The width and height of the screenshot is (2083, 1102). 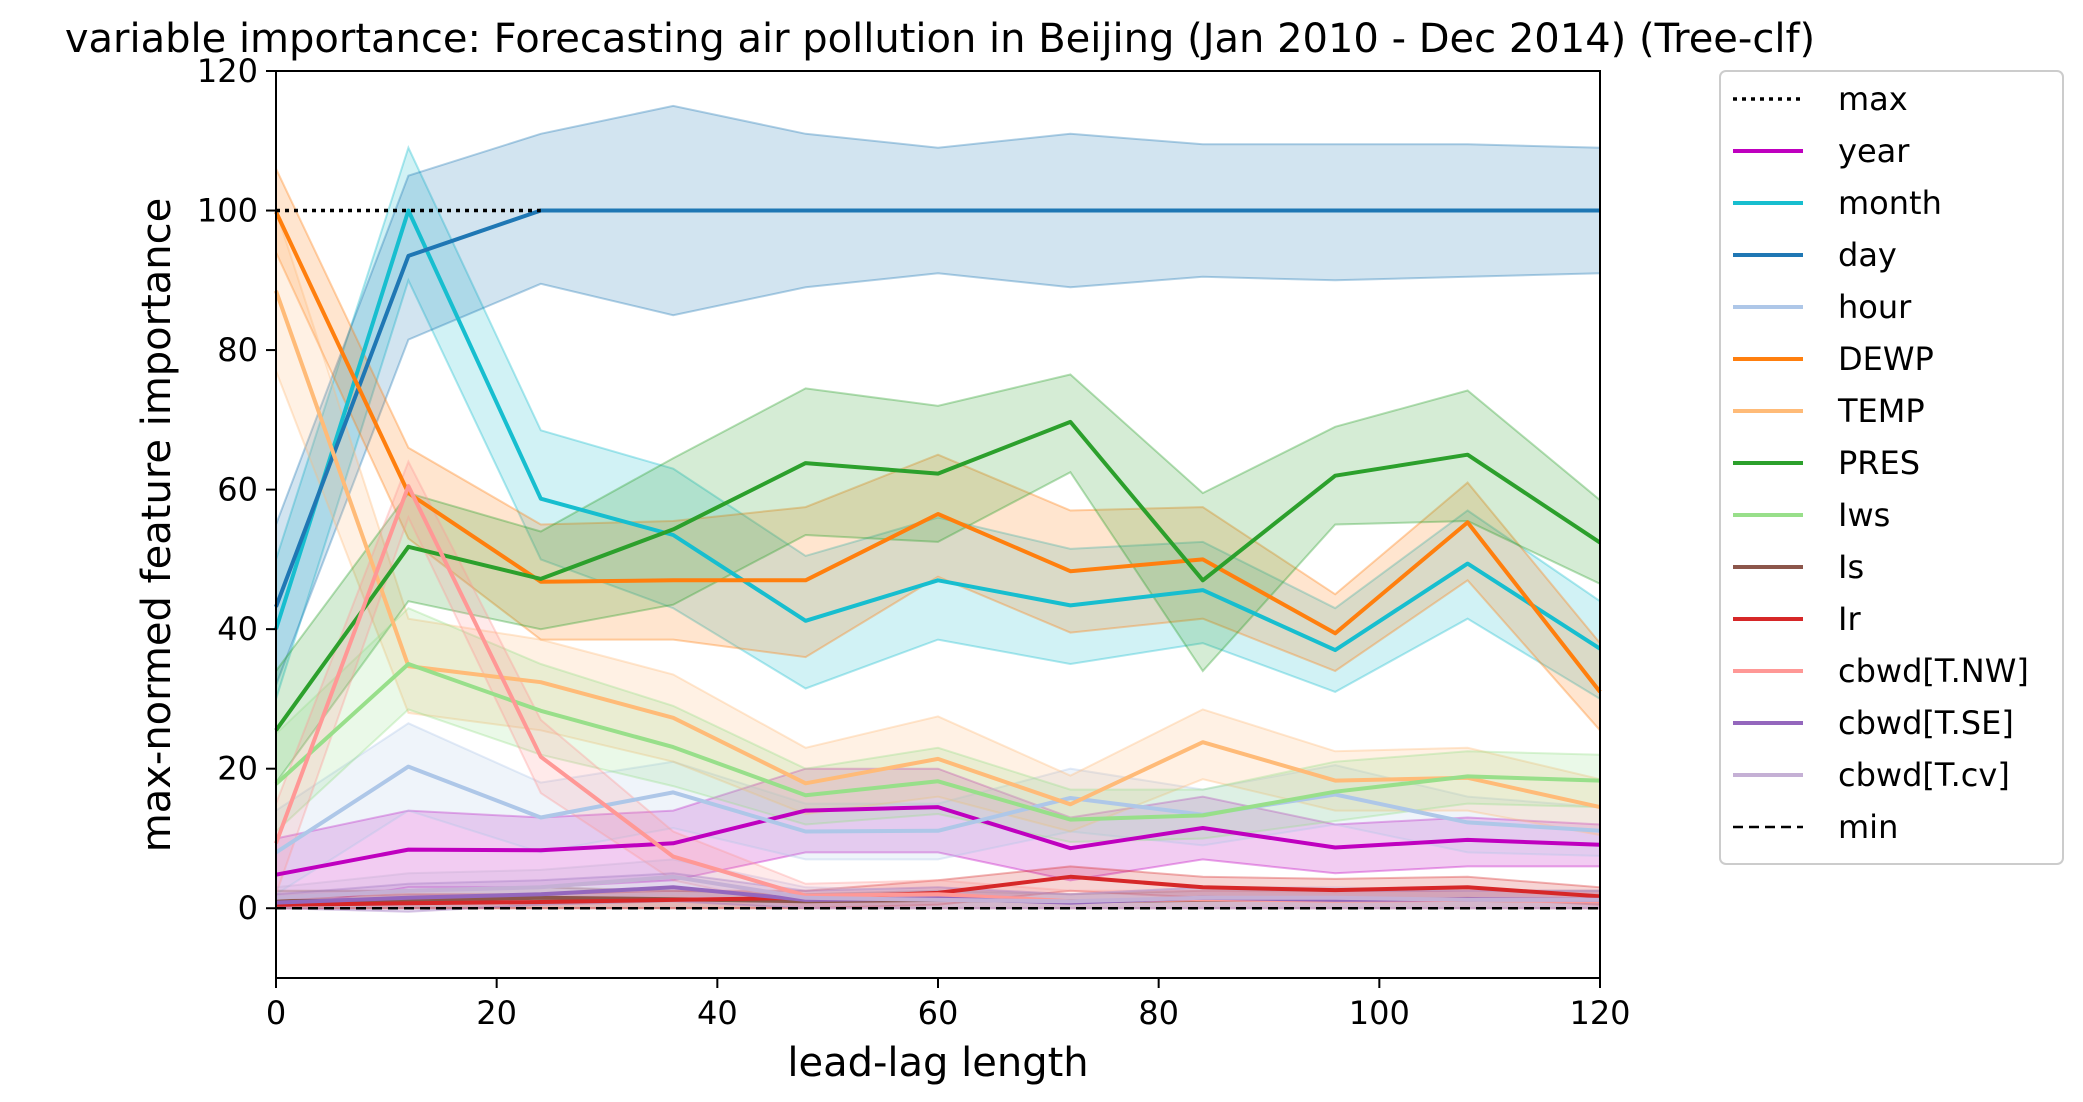 What do you see at coordinates (1933, 671) in the screenshot?
I see `legend-label: cbwd[T.NW]` at bounding box center [1933, 671].